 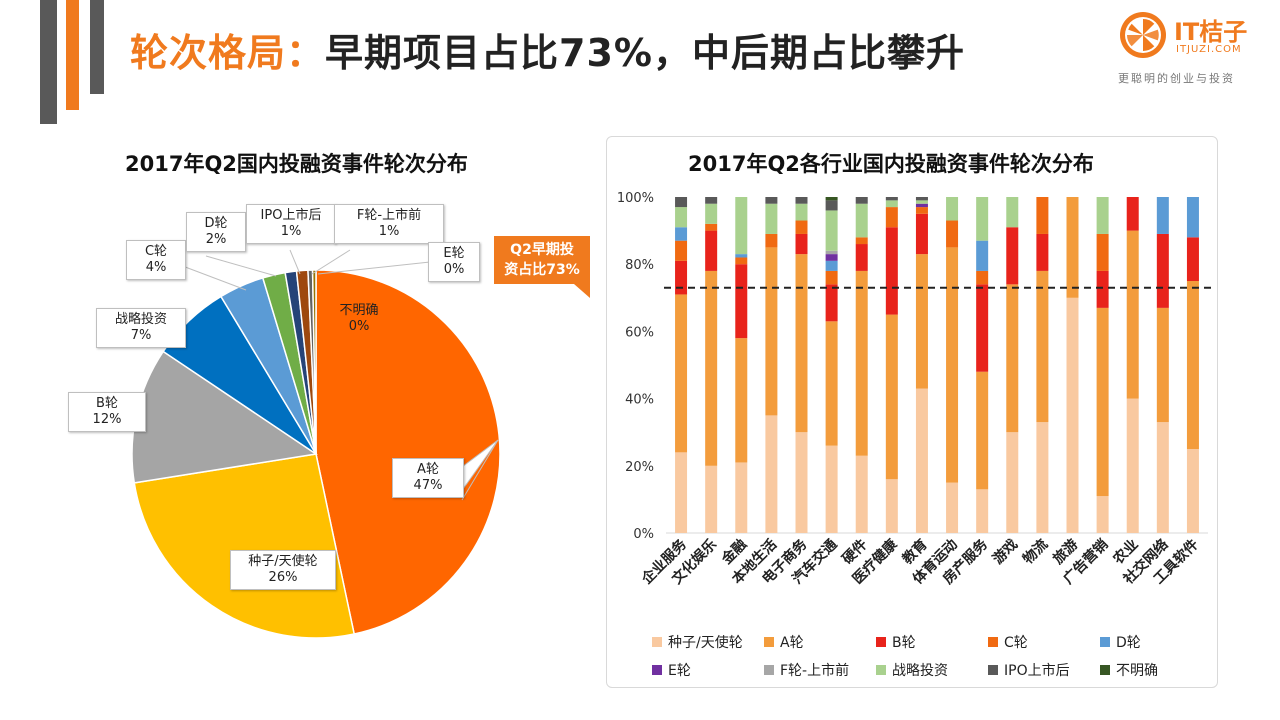 What do you see at coordinates (408, 452) in the screenshot?
I see `pie-slice-a` at bounding box center [408, 452].